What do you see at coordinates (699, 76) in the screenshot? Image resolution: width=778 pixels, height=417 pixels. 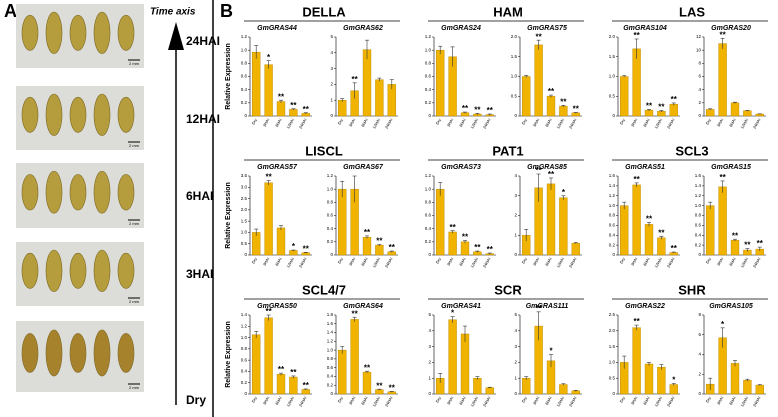 I see `y-tick-label: 6` at bounding box center [699, 76].